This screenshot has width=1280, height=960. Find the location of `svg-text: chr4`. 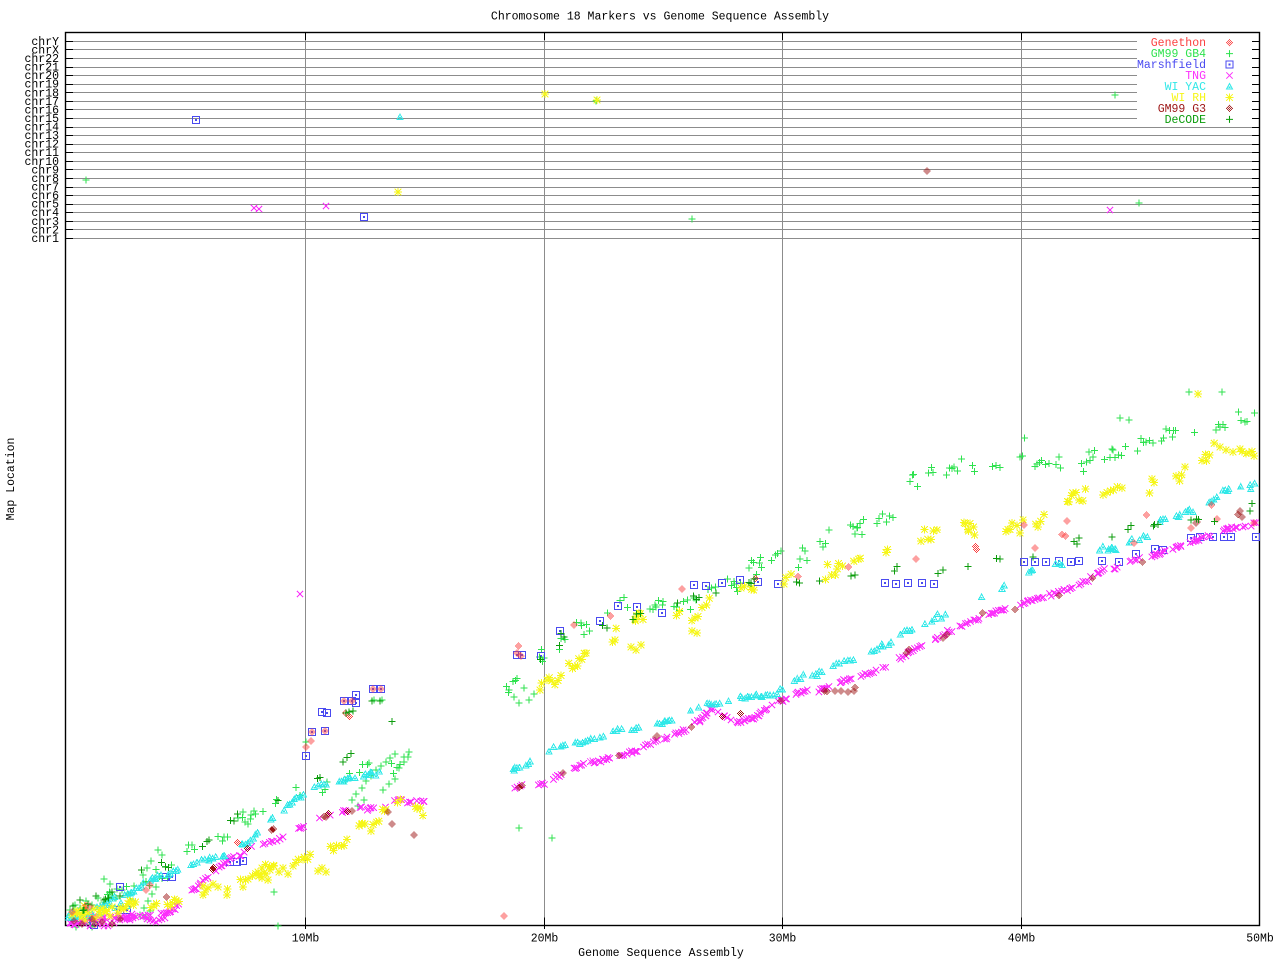

svg-text: chr4 is located at coordinates (45, 213).